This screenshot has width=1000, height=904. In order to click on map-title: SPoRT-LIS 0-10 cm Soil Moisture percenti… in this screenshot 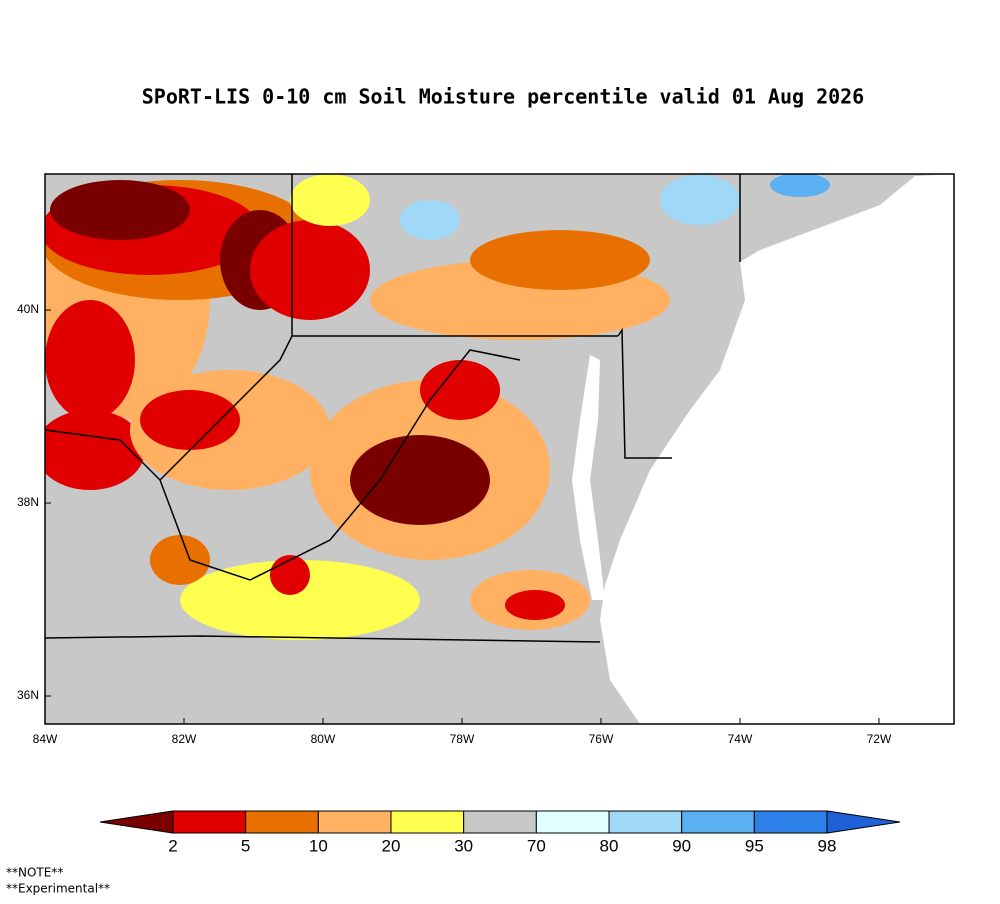, I will do `click(503, 97)`.